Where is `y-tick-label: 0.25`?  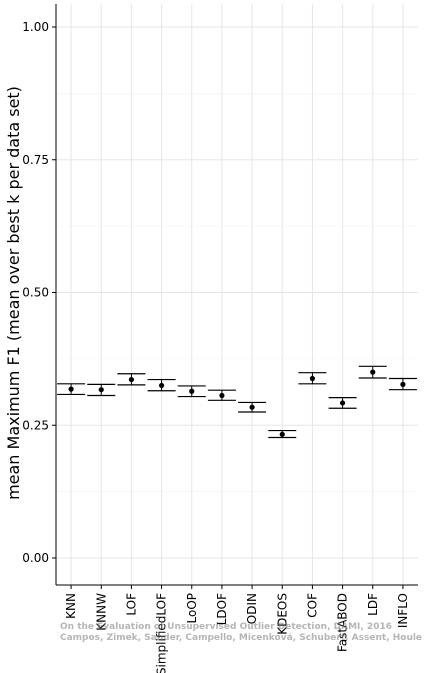 y-tick-label: 0.25 is located at coordinates (35, 425).